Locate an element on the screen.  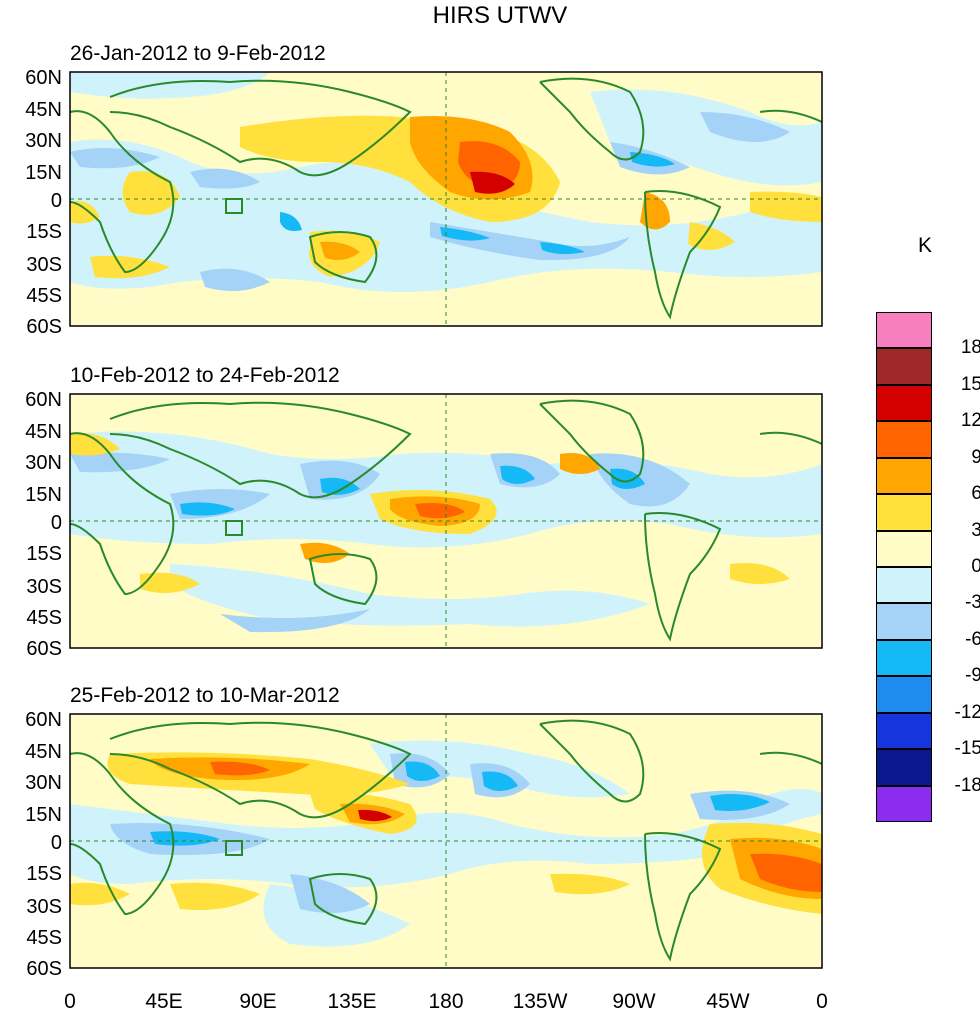
colorbar-label: -18 is located at coordinates (967, 785).